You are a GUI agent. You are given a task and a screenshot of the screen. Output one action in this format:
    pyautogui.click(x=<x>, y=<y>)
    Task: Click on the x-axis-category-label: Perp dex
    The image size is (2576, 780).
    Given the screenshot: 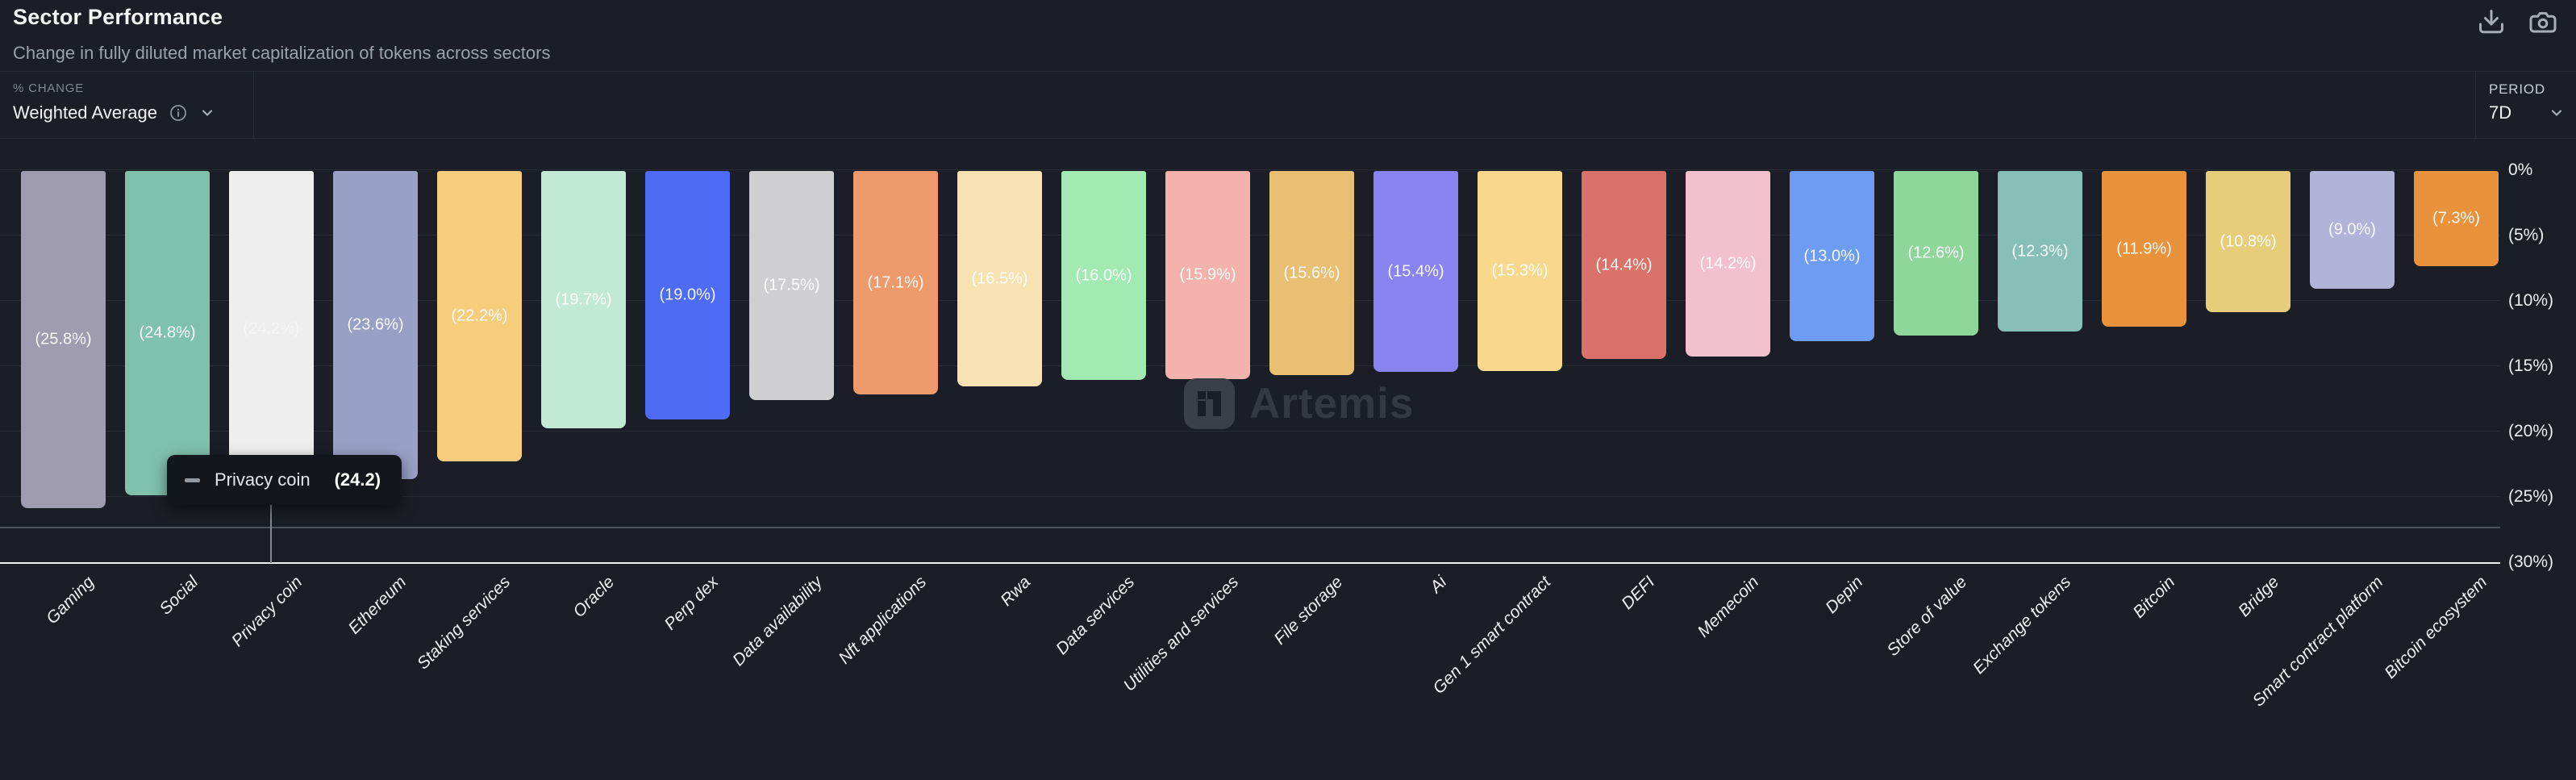 What is the action you would take?
    pyautogui.click(x=691, y=603)
    